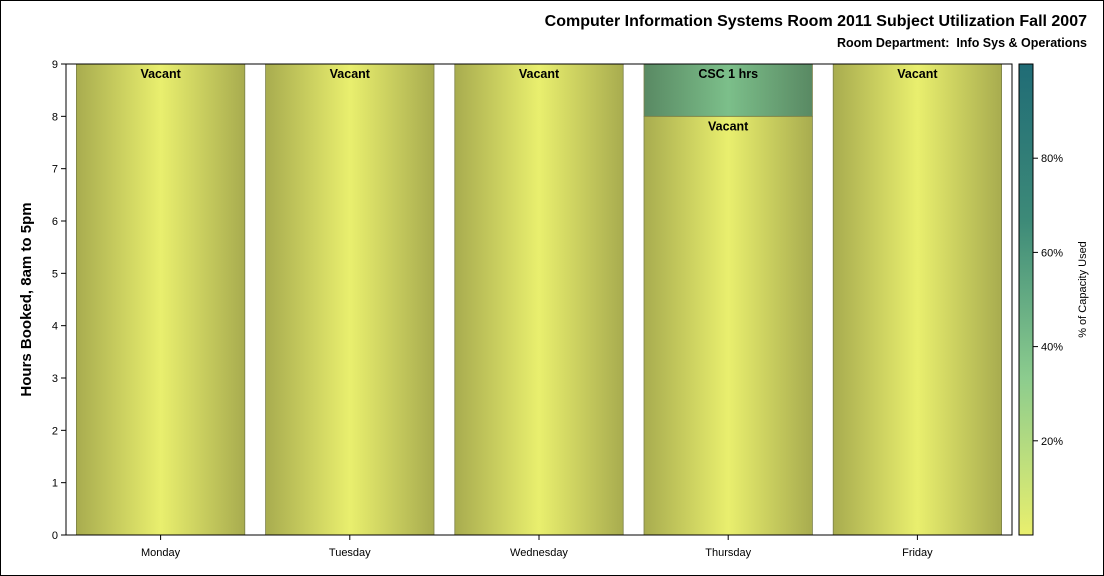  What do you see at coordinates (55, 274) in the screenshot?
I see `y-tick-label: 5` at bounding box center [55, 274].